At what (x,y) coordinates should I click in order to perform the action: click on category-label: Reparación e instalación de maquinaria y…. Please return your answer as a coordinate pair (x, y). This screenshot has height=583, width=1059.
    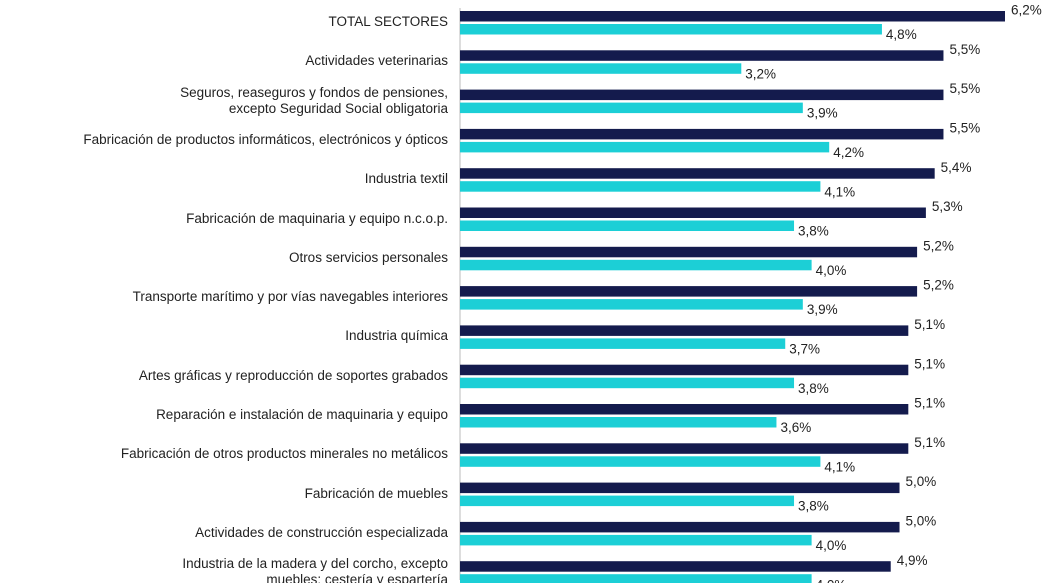
    Looking at the image, I should click on (302, 414).